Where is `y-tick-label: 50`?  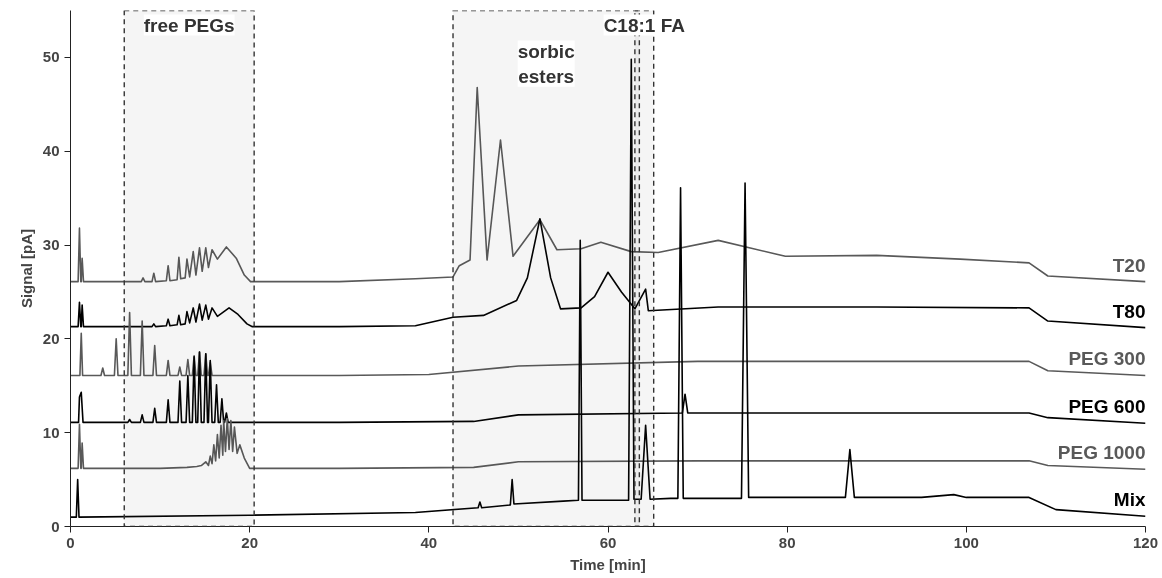 y-tick-label: 50 is located at coordinates (51, 57).